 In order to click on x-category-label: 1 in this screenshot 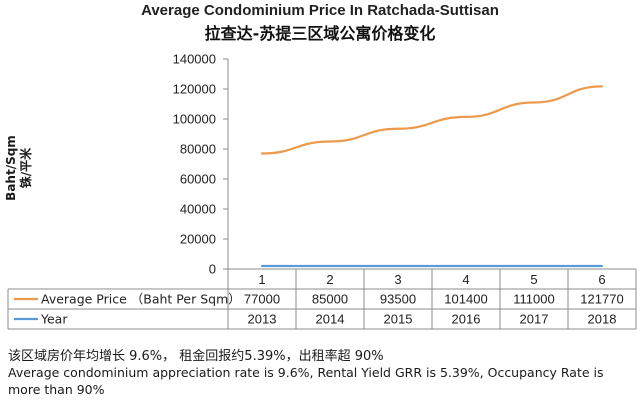, I will do `click(261, 279)`.